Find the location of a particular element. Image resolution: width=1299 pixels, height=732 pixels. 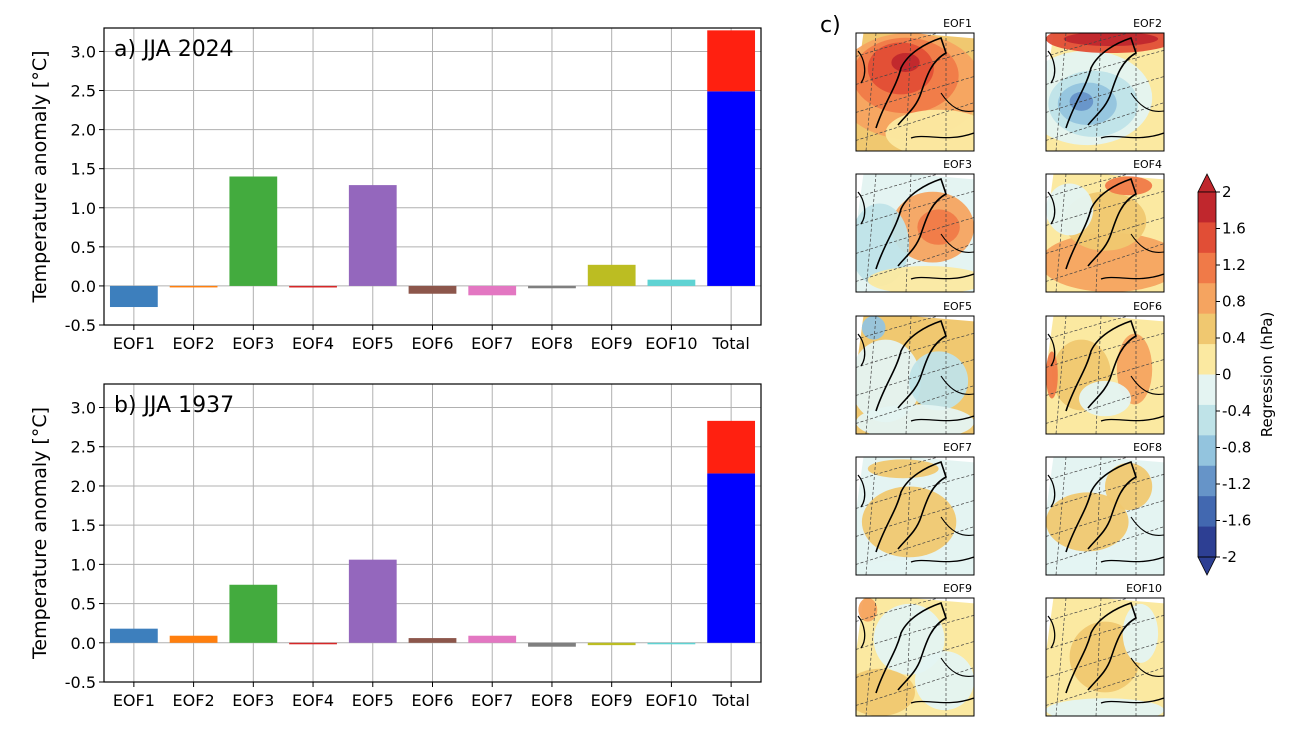

x-tick-label: EOF8 is located at coordinates (552, 700).